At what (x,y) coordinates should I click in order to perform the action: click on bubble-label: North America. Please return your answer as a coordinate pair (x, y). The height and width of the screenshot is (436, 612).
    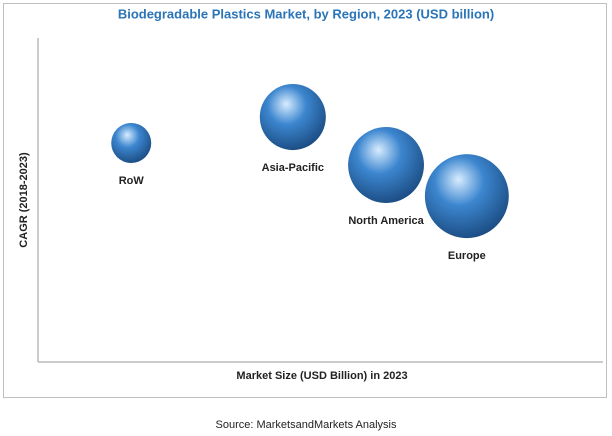
    Looking at the image, I should click on (386, 221).